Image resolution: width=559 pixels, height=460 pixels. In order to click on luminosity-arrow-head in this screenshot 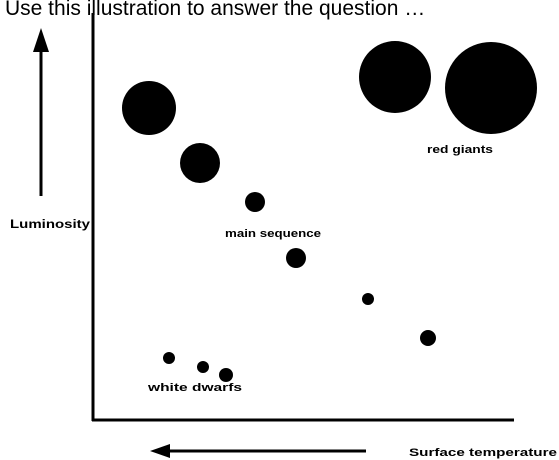, I will do `click(41, 40)`.